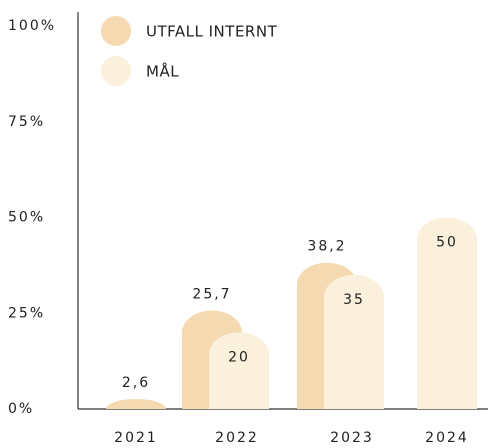  I want to click on x-tick-label: 2022, so click(237, 438).